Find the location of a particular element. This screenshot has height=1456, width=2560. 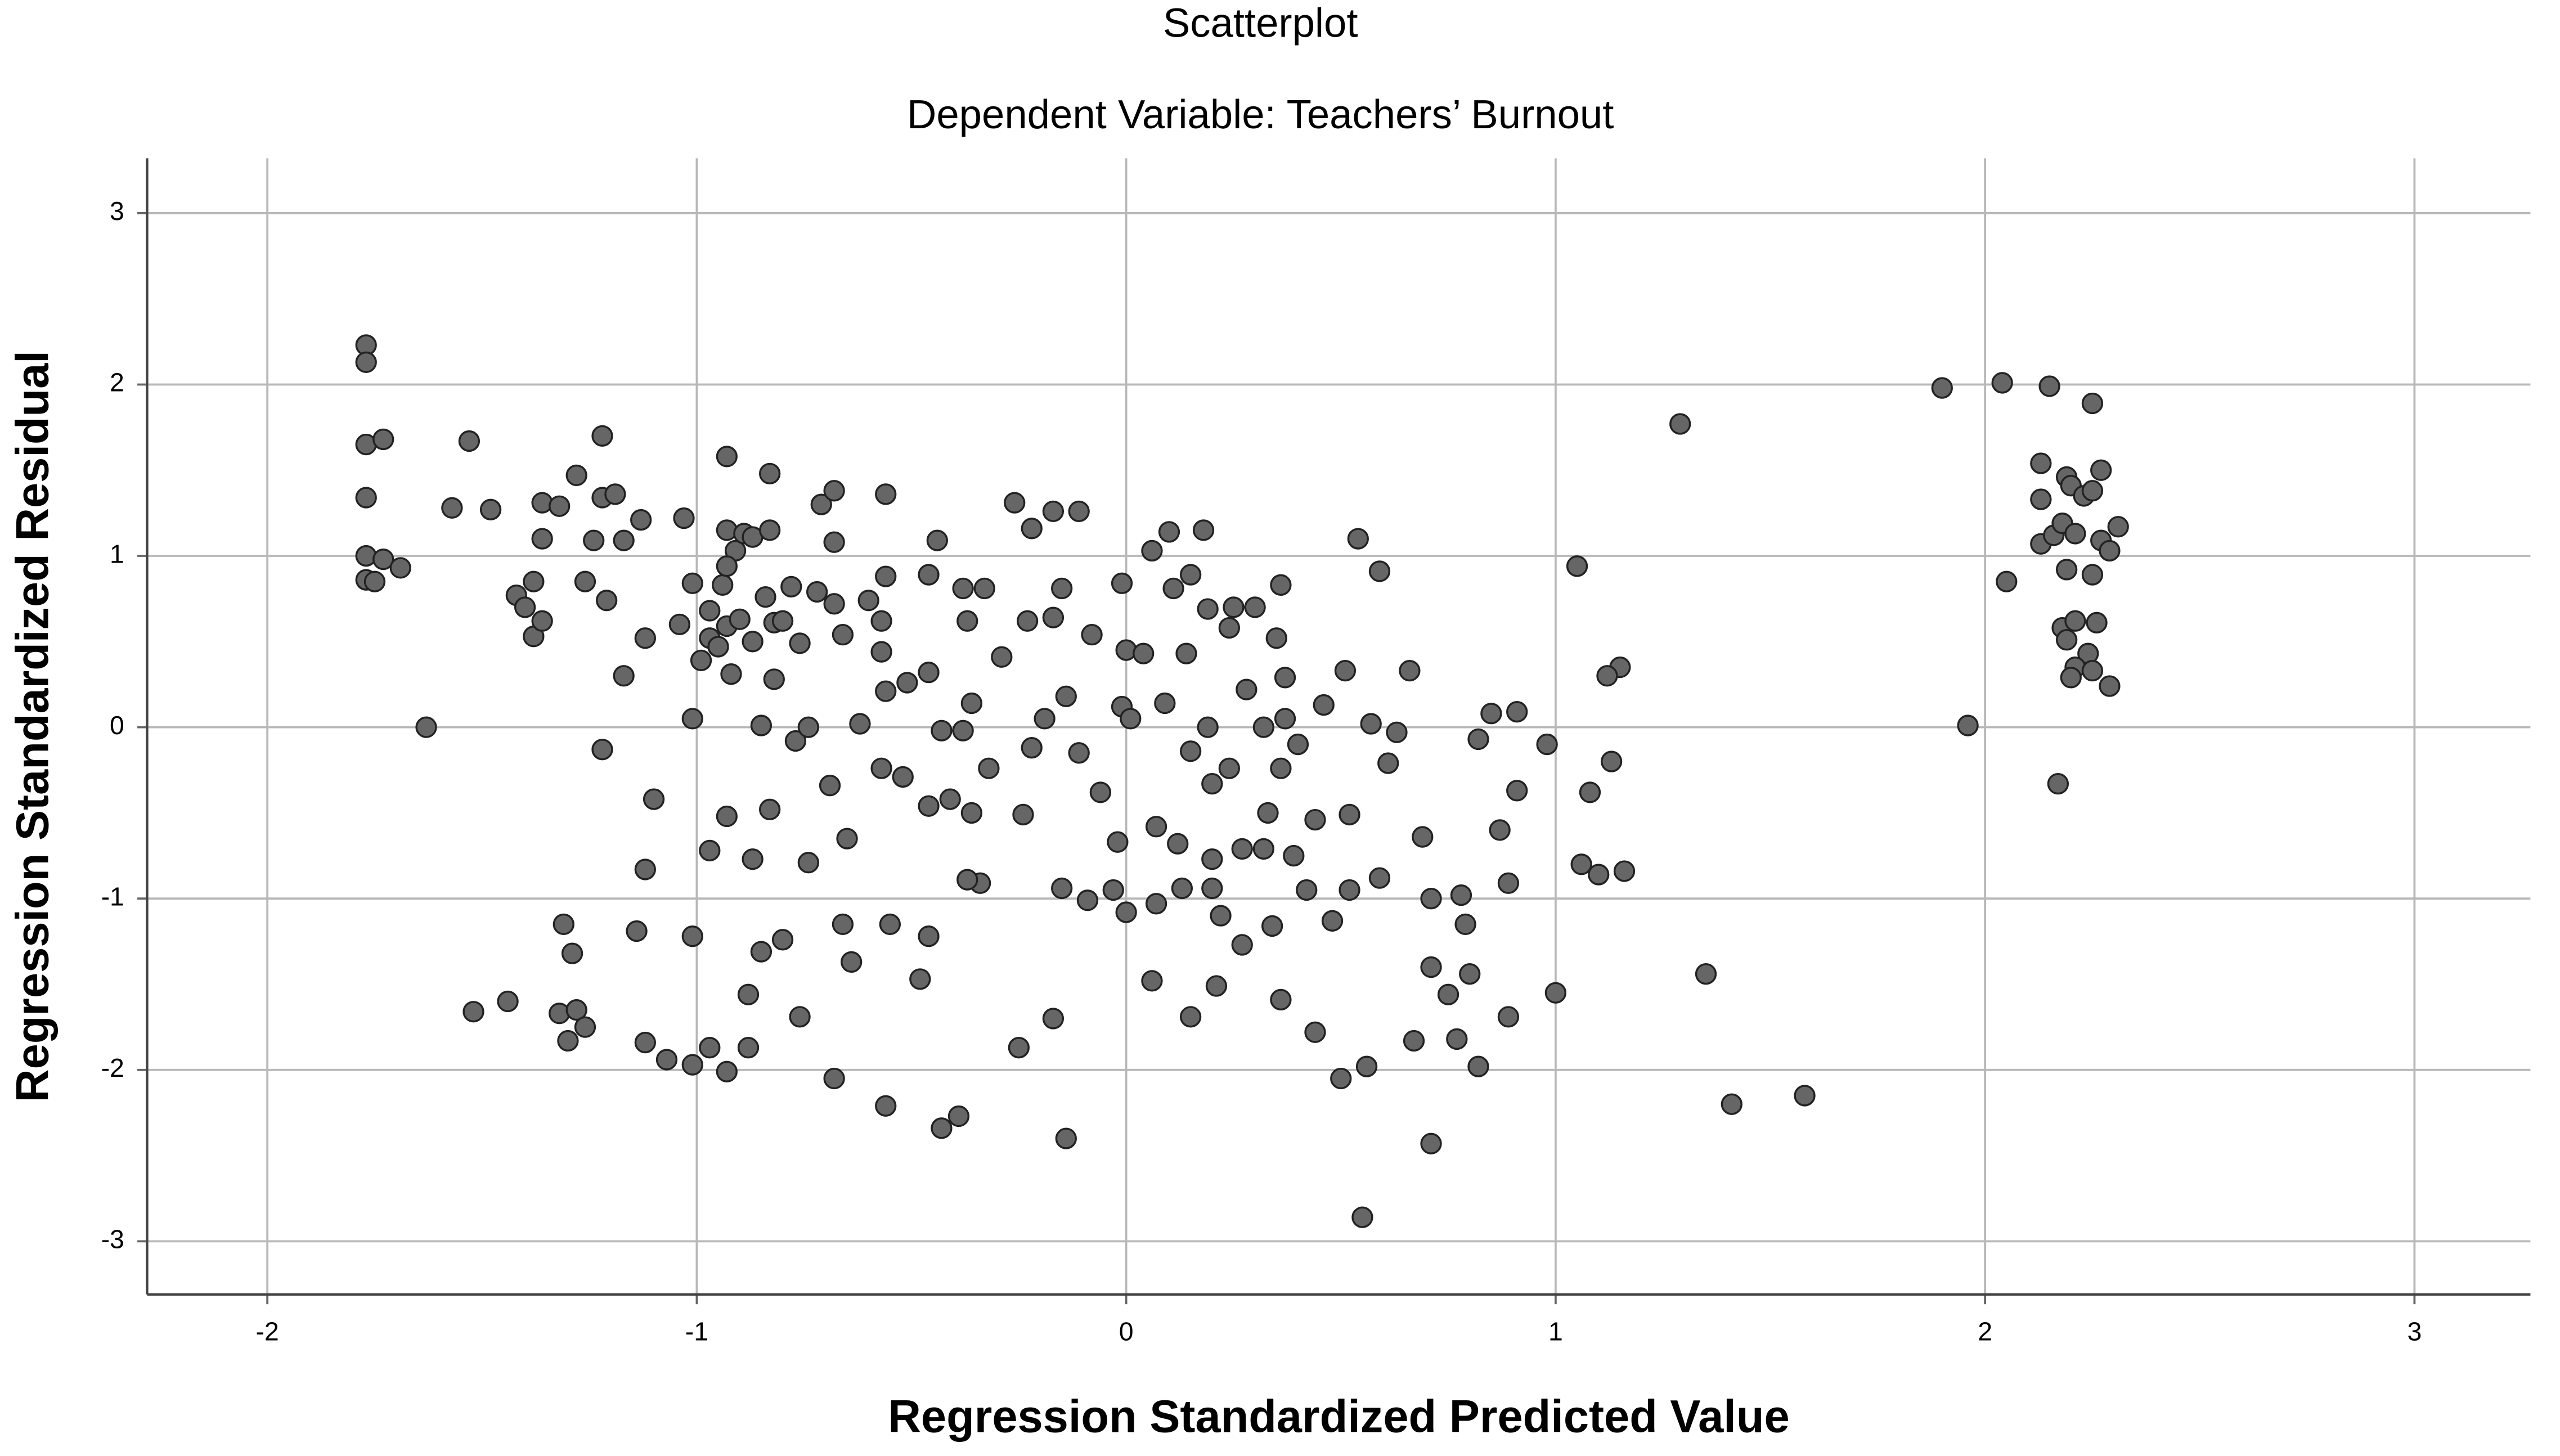

x-tick-label: -1 is located at coordinates (696, 1331).